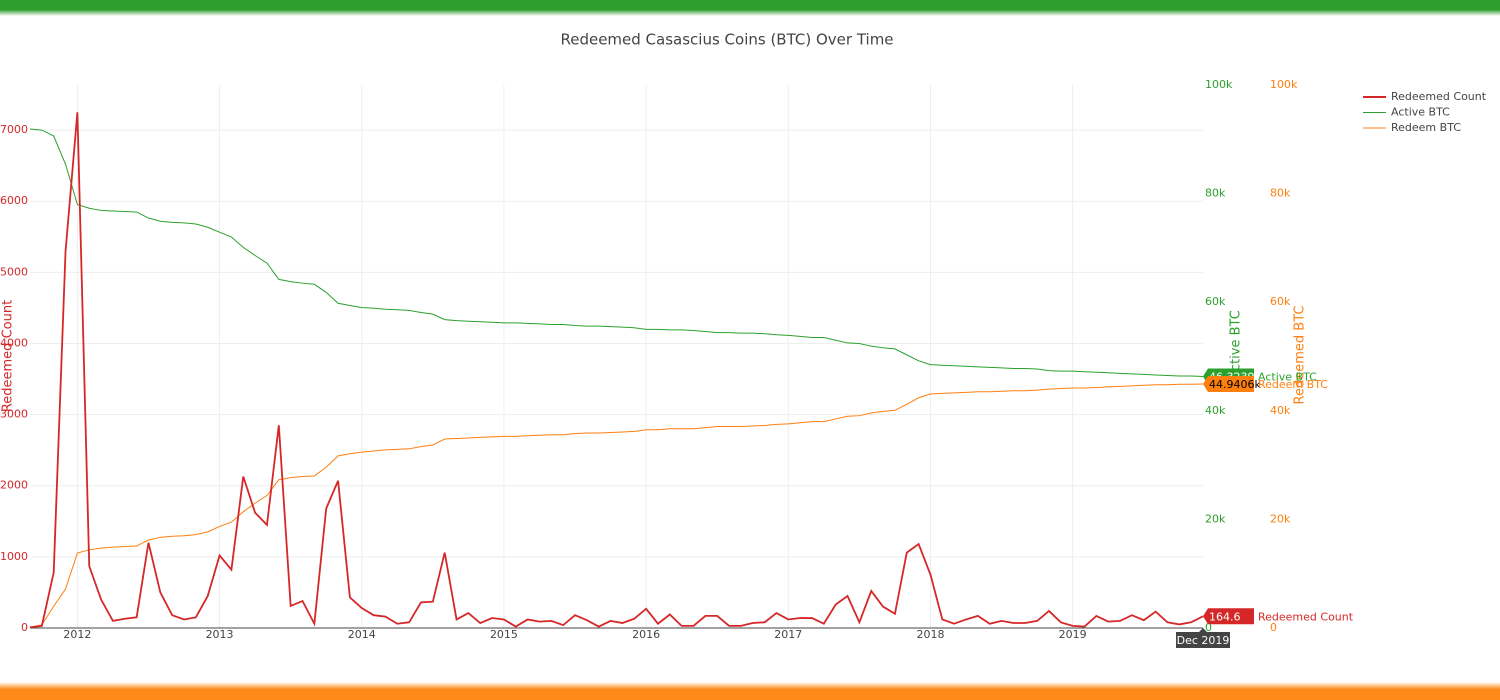  What do you see at coordinates (14, 485) in the screenshot?
I see `y-tick-label: 2000` at bounding box center [14, 485].